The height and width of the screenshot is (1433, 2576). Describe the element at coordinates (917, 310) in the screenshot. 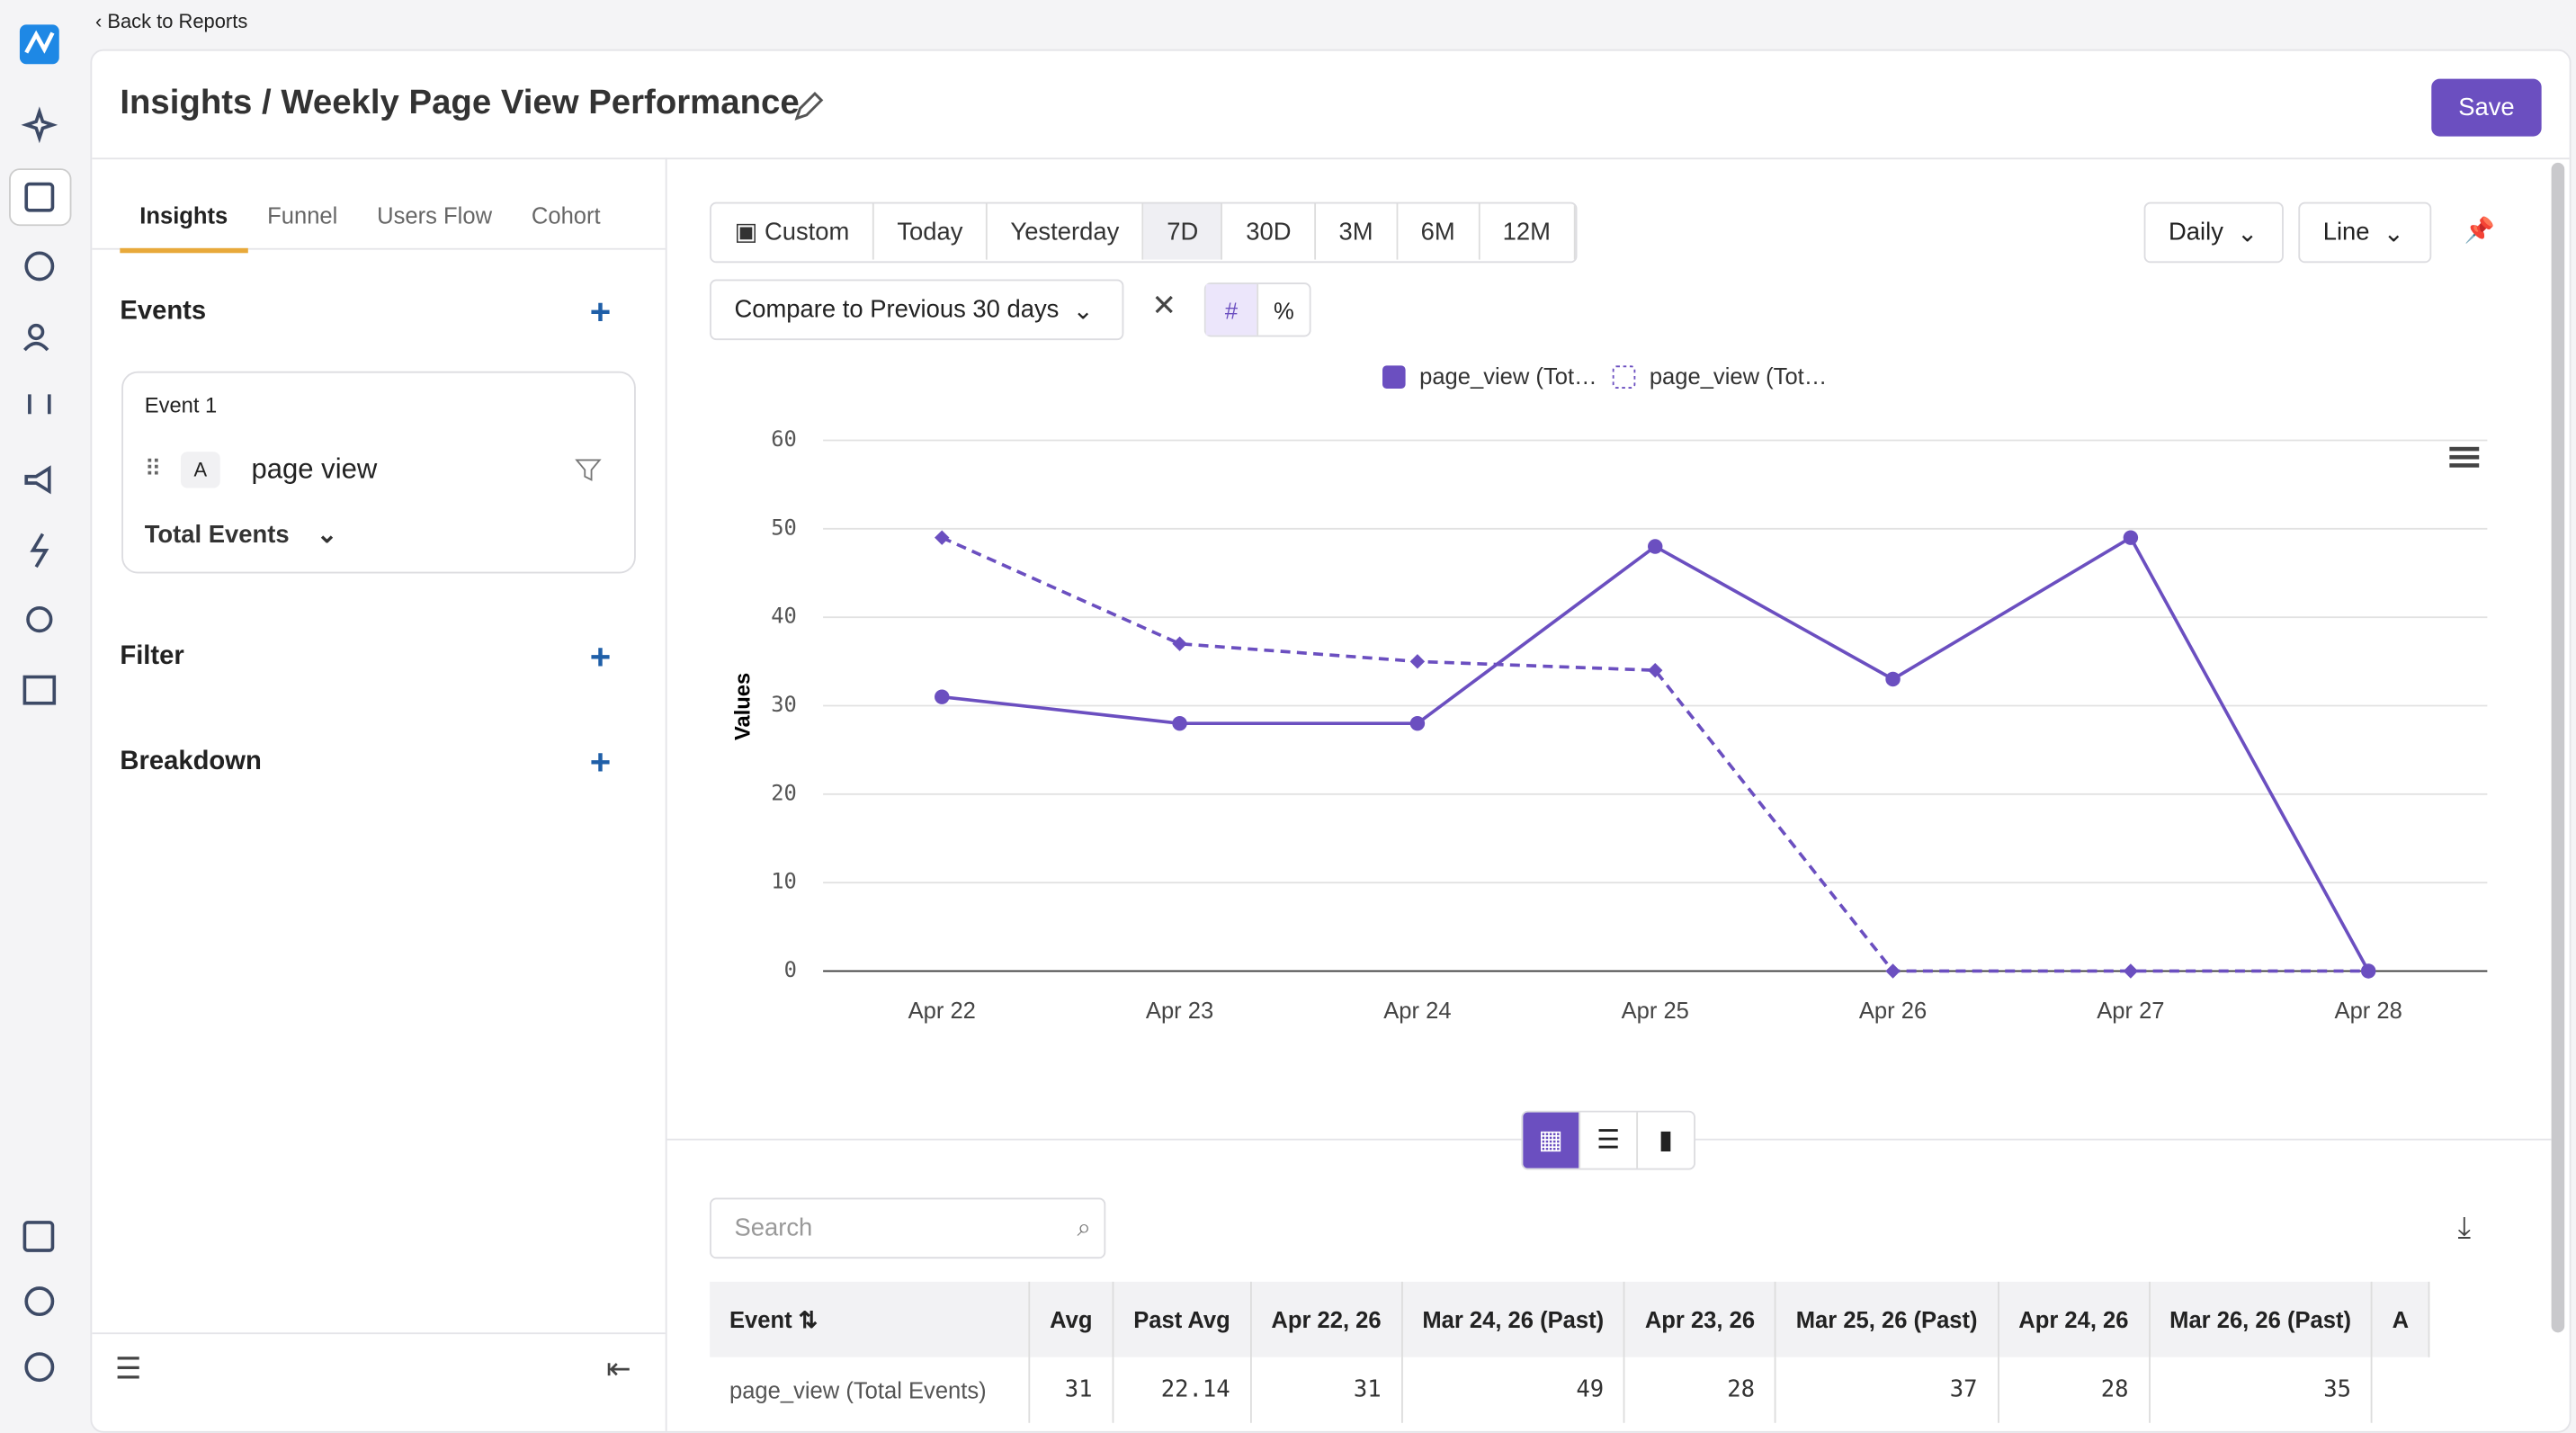

I see `compare-select: Compare to Previous 30 days ⌄` at that location.